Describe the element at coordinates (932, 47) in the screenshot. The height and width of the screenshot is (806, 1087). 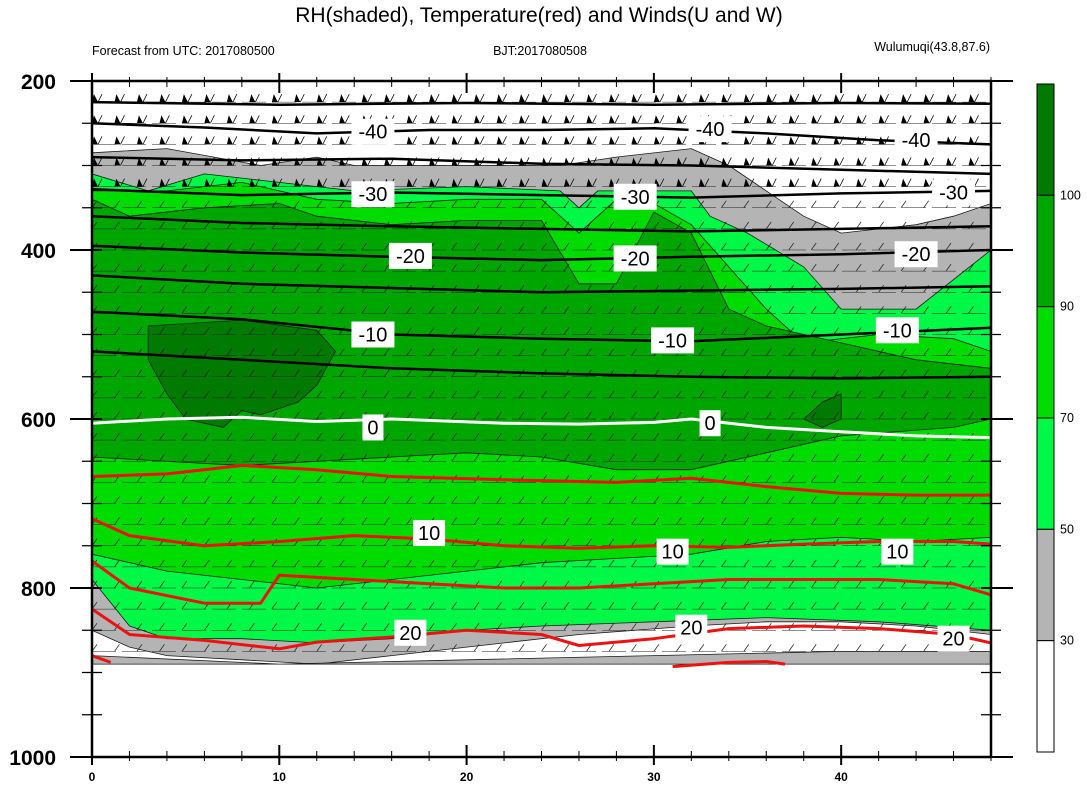
I see `station-label: Wulumuqi(43.8,87.6)` at that location.